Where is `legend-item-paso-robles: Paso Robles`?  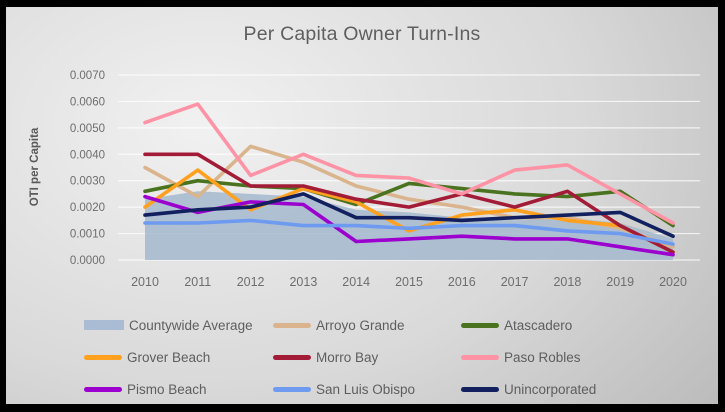
legend-item-paso-robles: Paso Robles is located at coordinates (556, 357).